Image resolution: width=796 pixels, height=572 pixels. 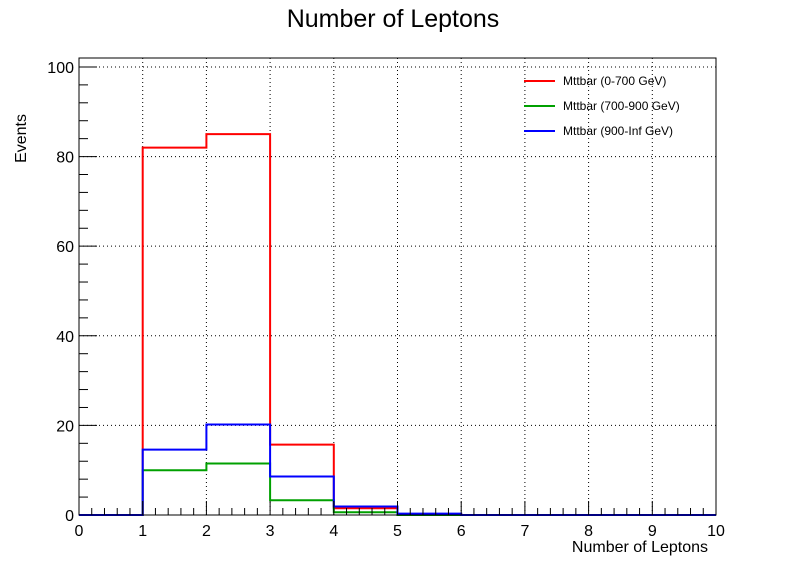 I want to click on x-axis-label: Number of Leptons, so click(x=640, y=547).